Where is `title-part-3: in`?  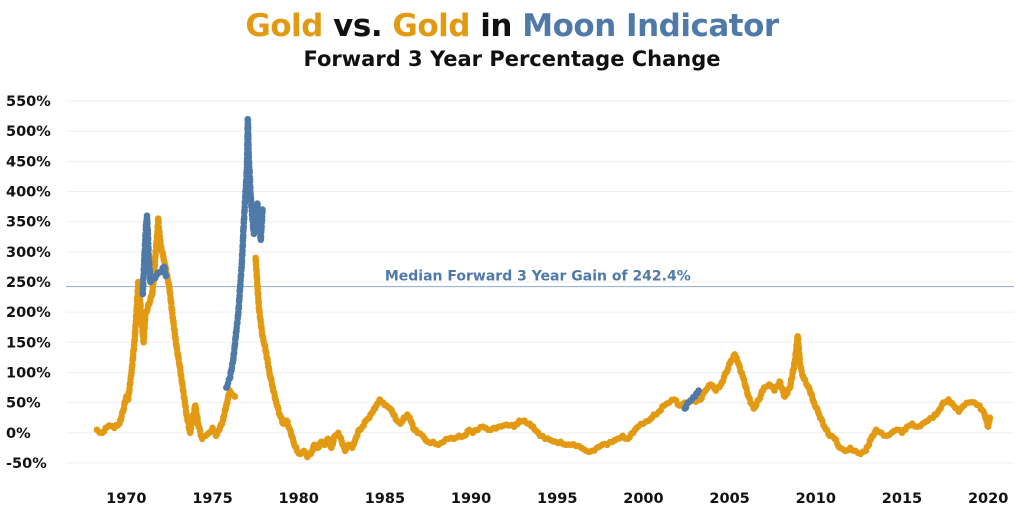
title-part-3: in is located at coordinates (496, 26).